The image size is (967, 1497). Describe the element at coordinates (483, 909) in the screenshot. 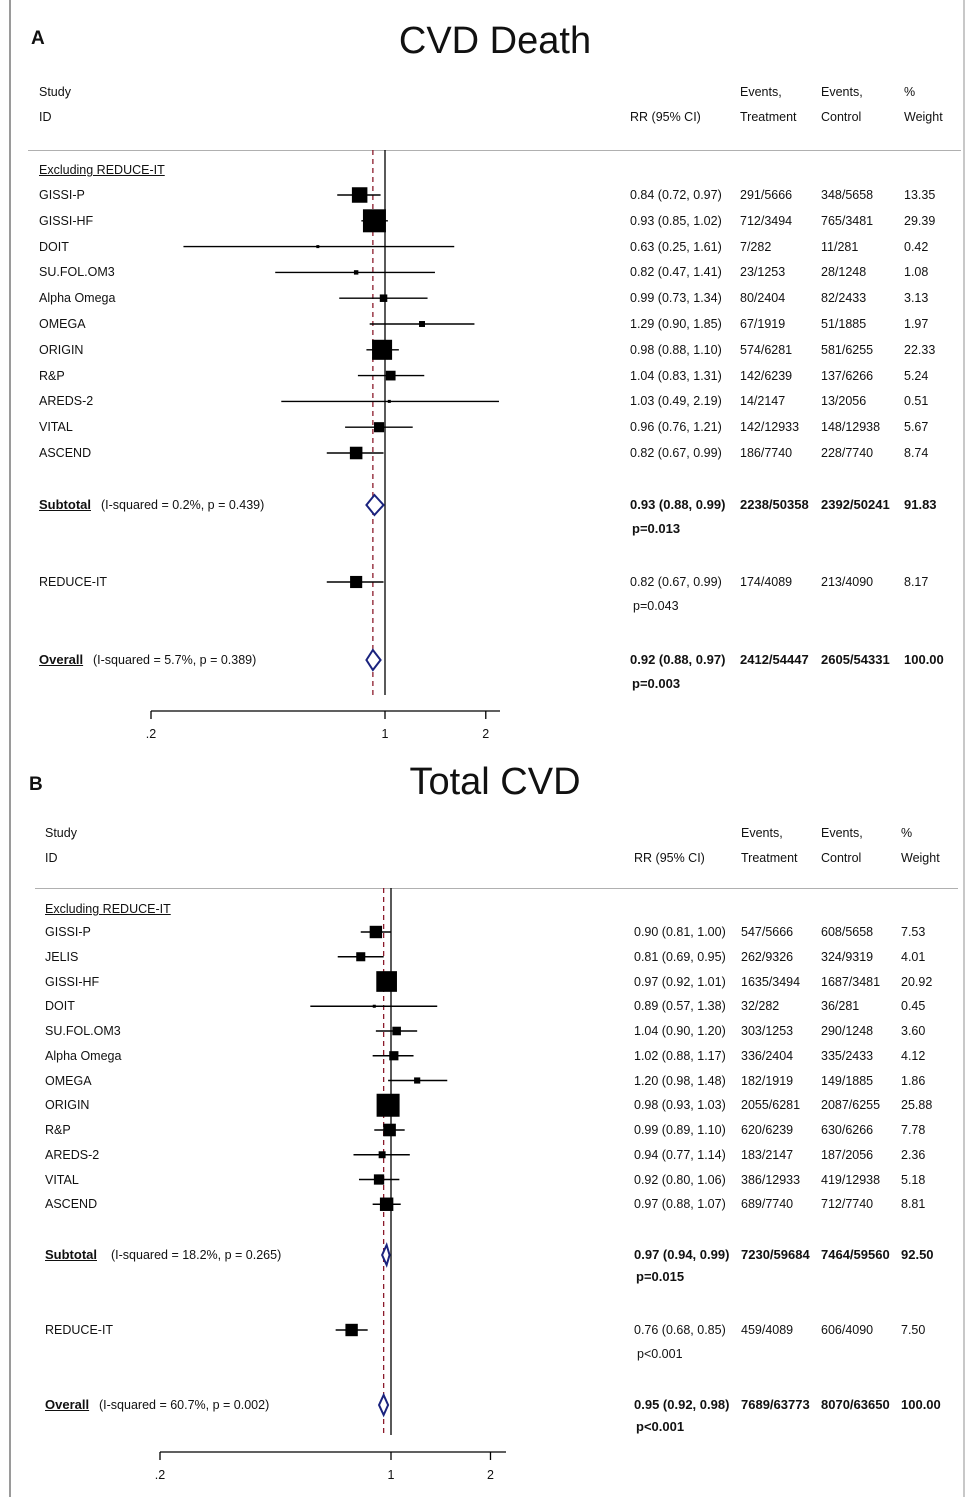

I see `group-label-row: Excluding REDUCE-IT` at that location.